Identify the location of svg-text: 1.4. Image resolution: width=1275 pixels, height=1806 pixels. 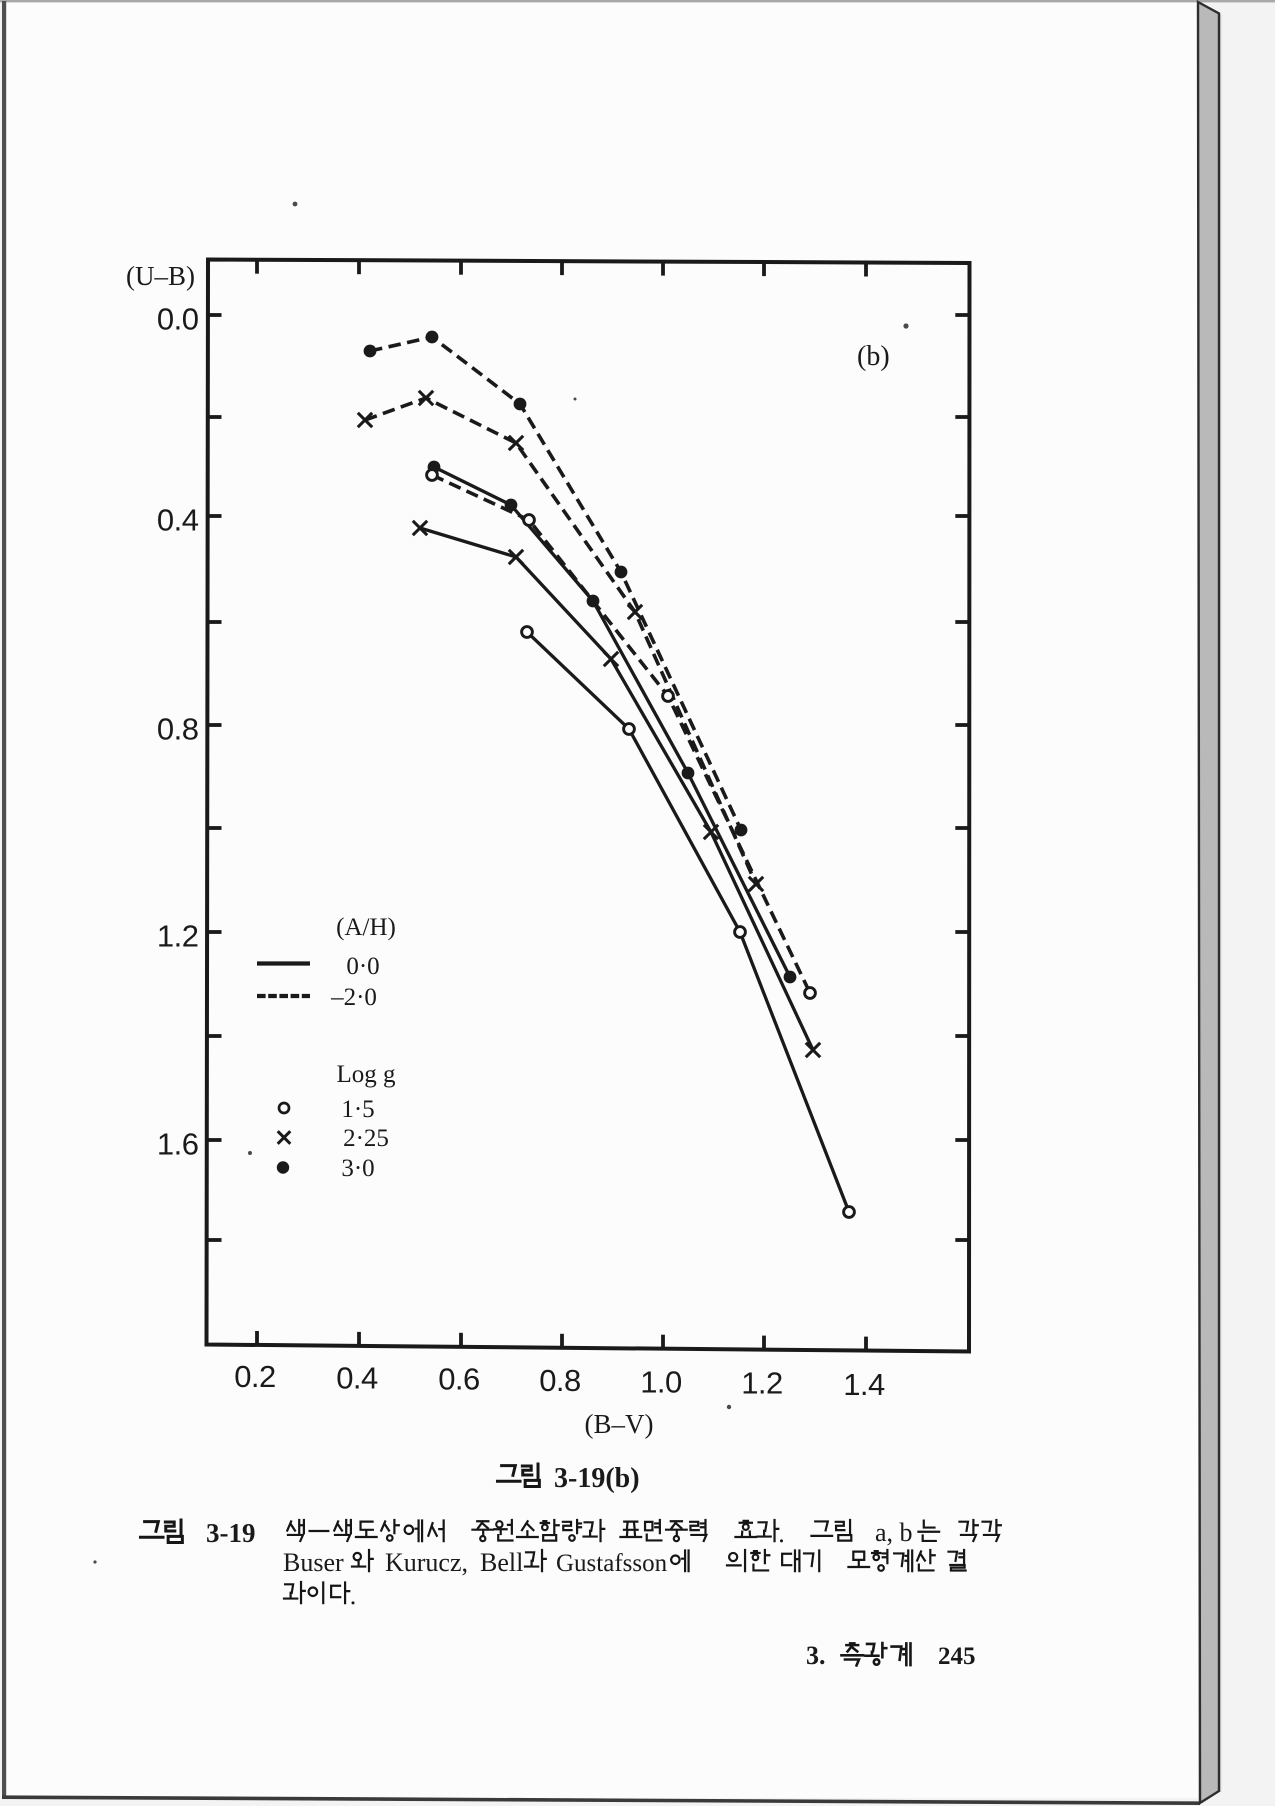
(864, 1384).